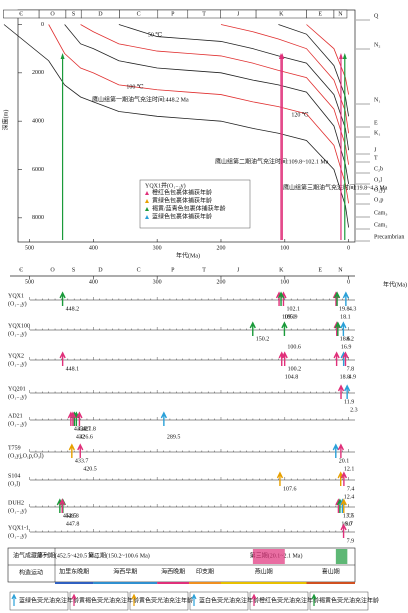 The height and width of the screenshot is (613, 408). What do you see at coordinates (17, 389) in the screenshot?
I see `well-name: YQ201` at bounding box center [17, 389].